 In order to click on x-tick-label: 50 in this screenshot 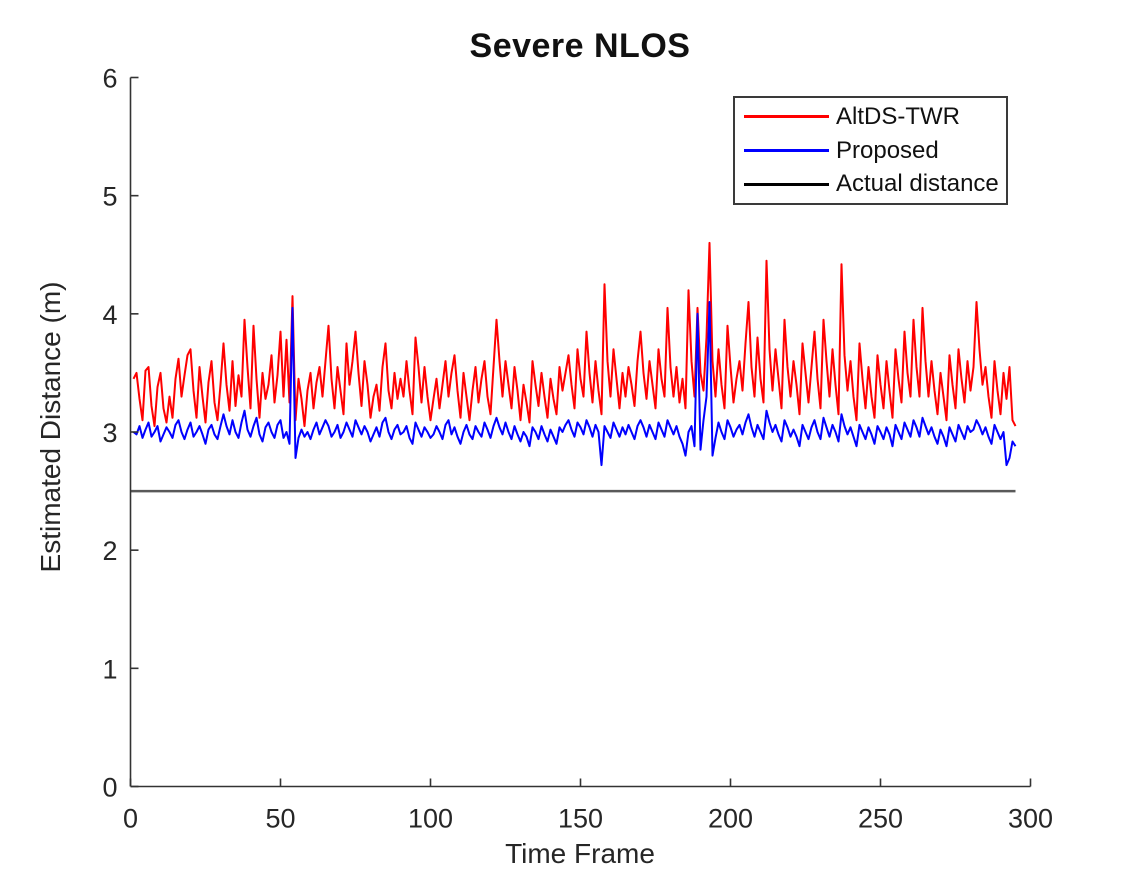, I will do `click(280, 819)`.